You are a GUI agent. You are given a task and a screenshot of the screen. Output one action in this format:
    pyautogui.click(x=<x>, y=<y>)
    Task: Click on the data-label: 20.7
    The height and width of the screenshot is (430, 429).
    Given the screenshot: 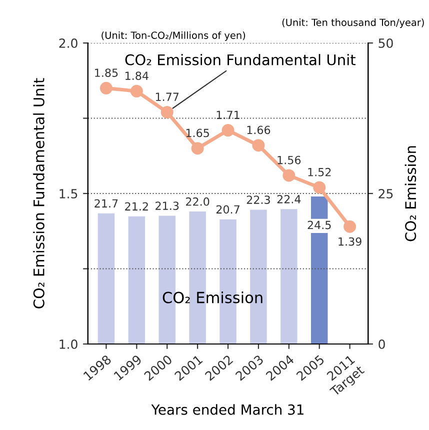 What is the action you would take?
    pyautogui.click(x=228, y=209)
    